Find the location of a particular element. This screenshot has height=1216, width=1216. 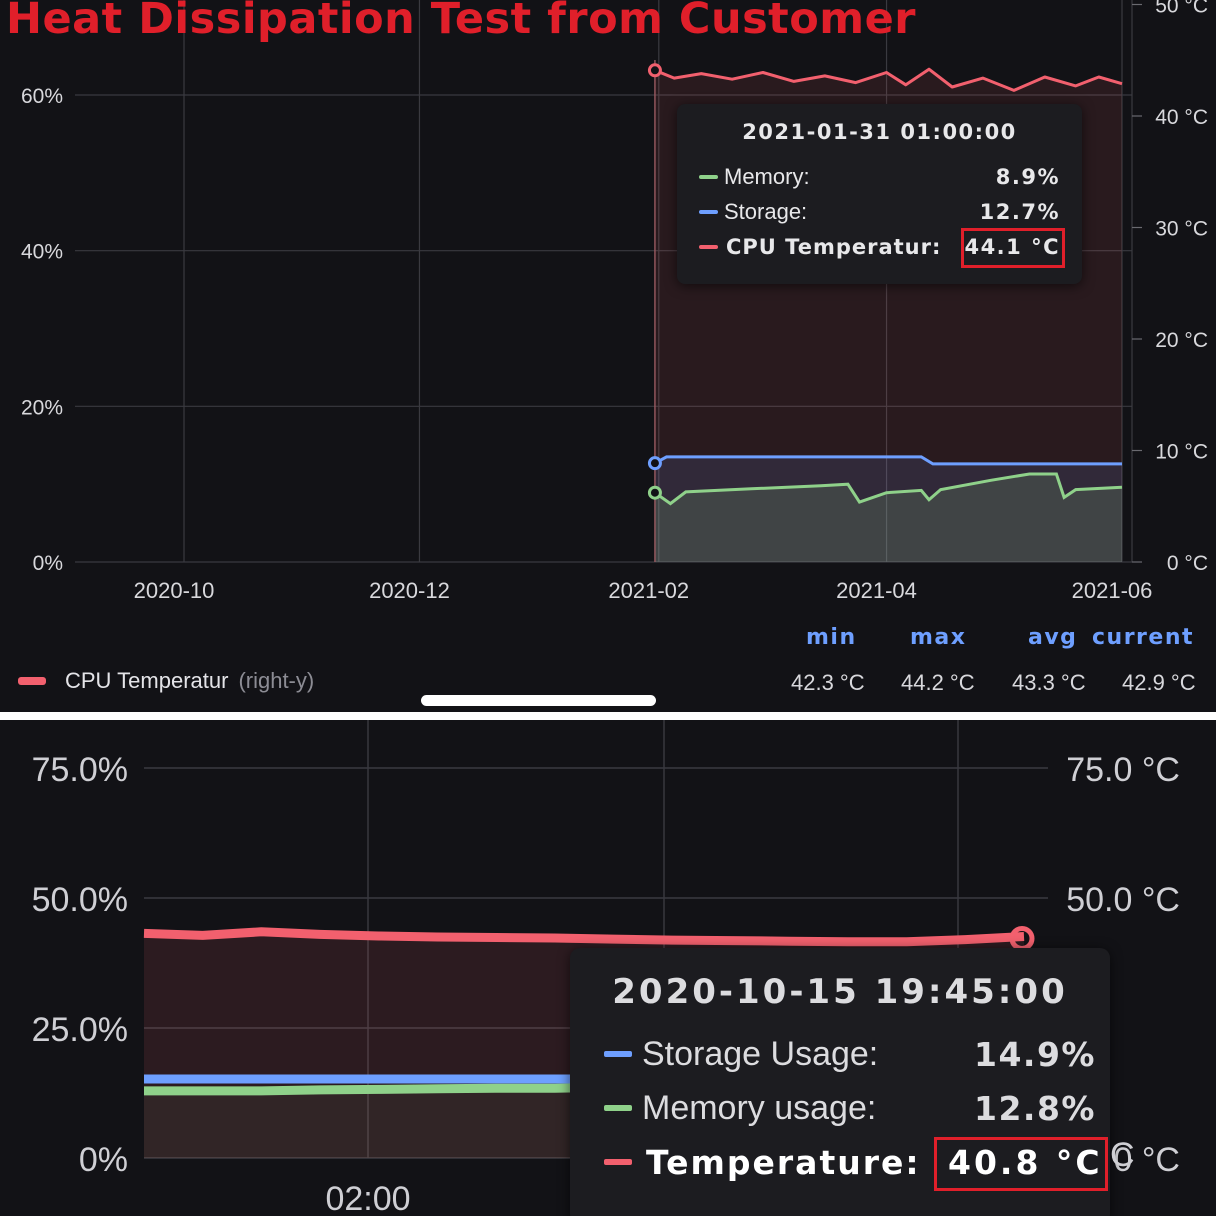

x-tick-label: 2020-10 is located at coordinates (174, 590).